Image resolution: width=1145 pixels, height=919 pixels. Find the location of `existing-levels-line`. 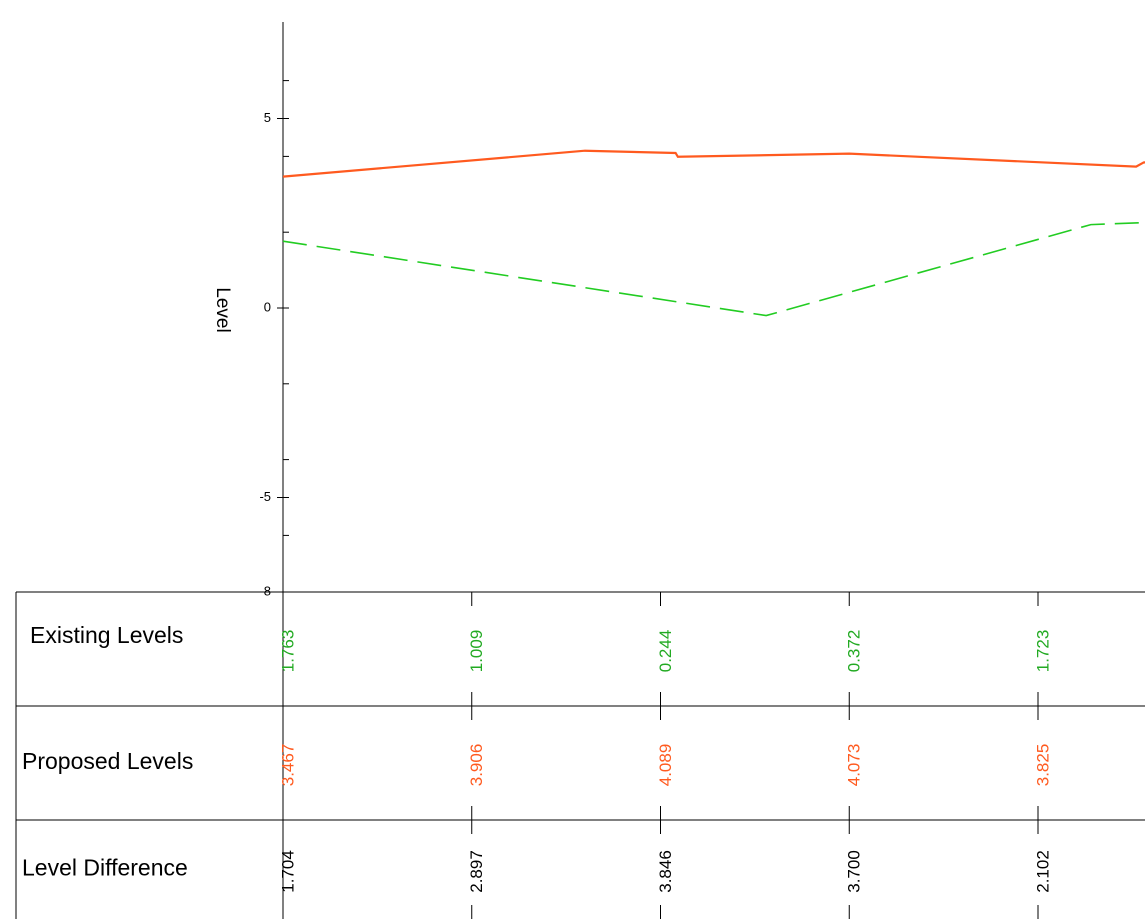

existing-levels-line is located at coordinates (713, 269).